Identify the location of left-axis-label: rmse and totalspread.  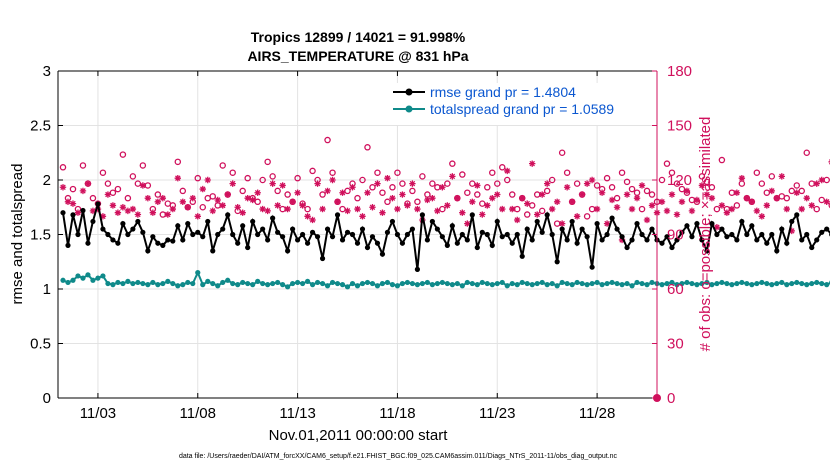
(17, 234).